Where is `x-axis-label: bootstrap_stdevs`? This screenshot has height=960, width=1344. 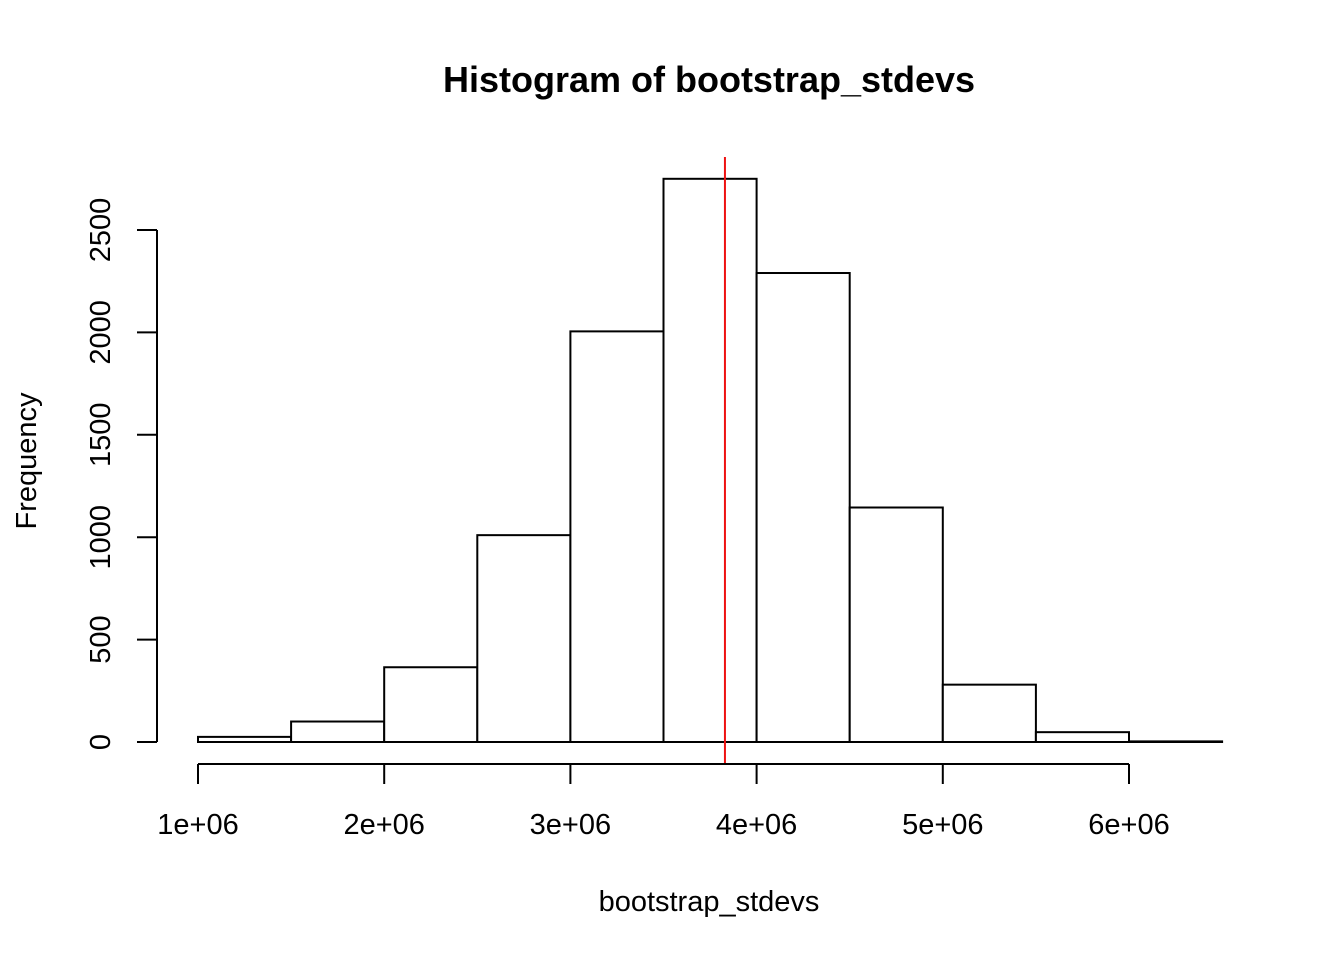
x-axis-label: bootstrap_stdevs is located at coordinates (709, 902).